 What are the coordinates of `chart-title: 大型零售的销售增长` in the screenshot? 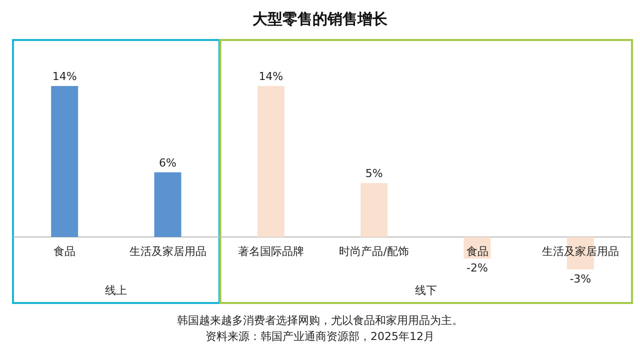 It's located at (320, 19).